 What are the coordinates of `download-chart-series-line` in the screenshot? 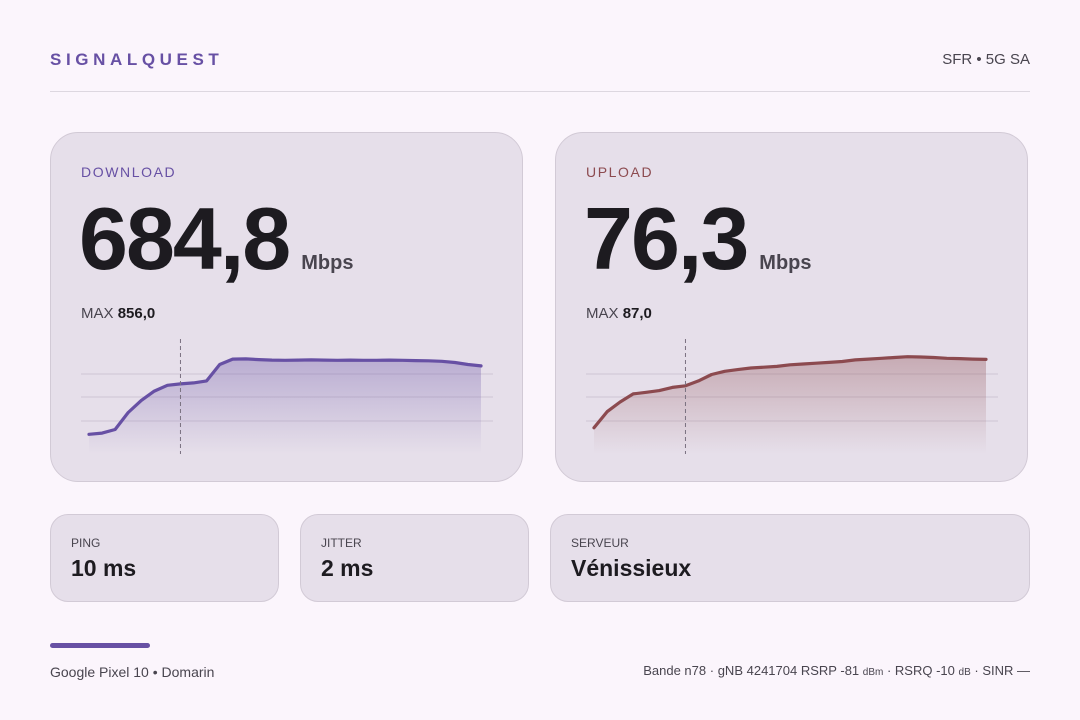 It's located at (285, 396).